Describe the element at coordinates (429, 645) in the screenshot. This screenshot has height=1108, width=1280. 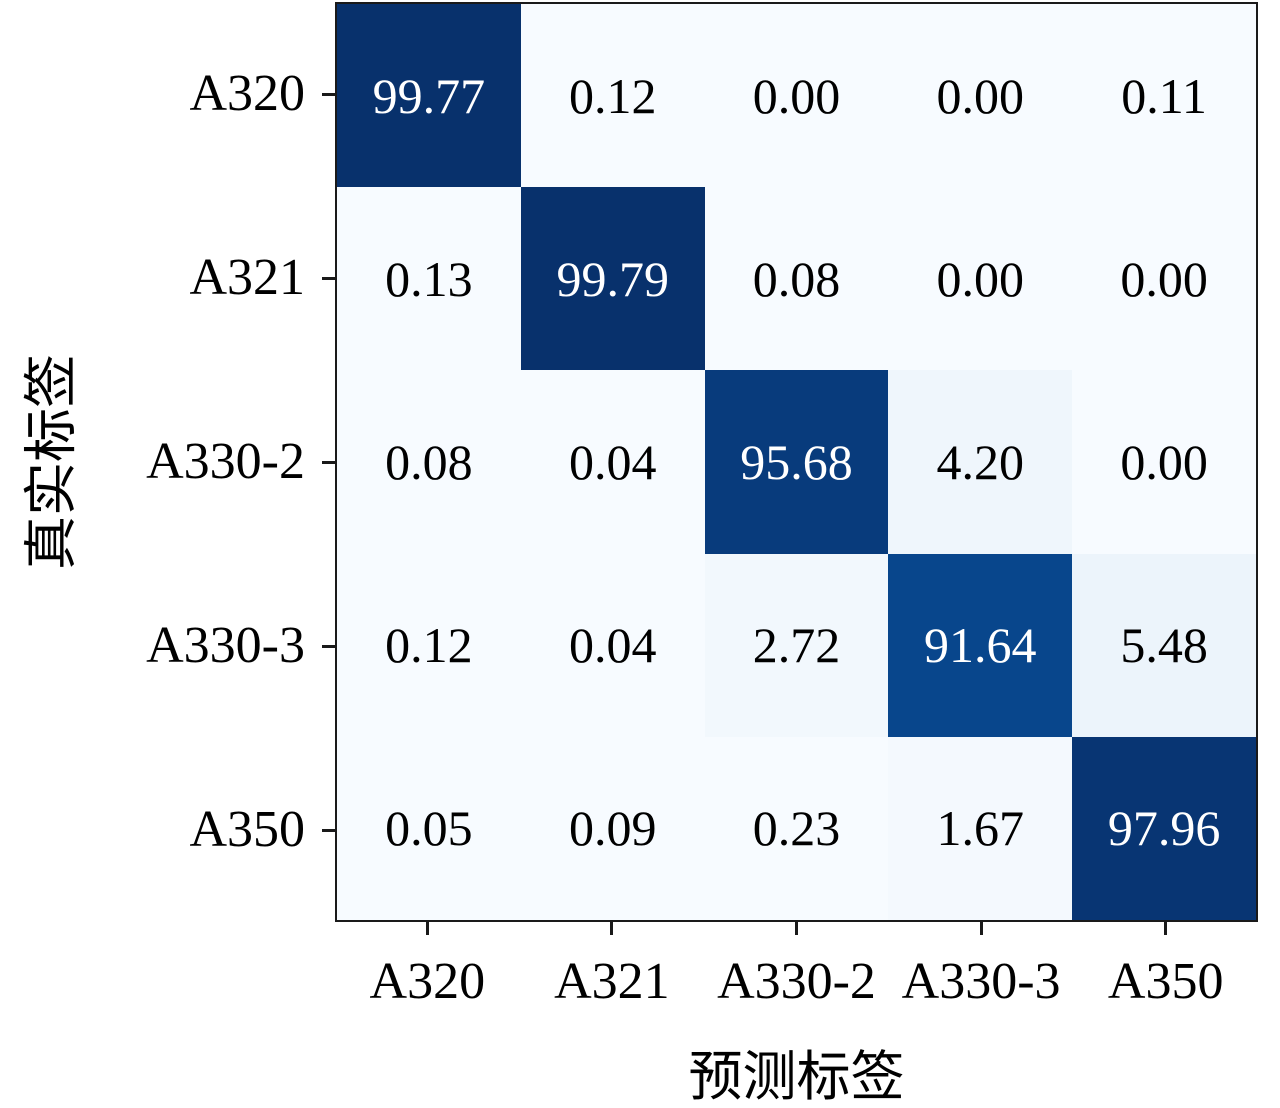
I see `heatmap-cell-r3c0: 0.12` at that location.